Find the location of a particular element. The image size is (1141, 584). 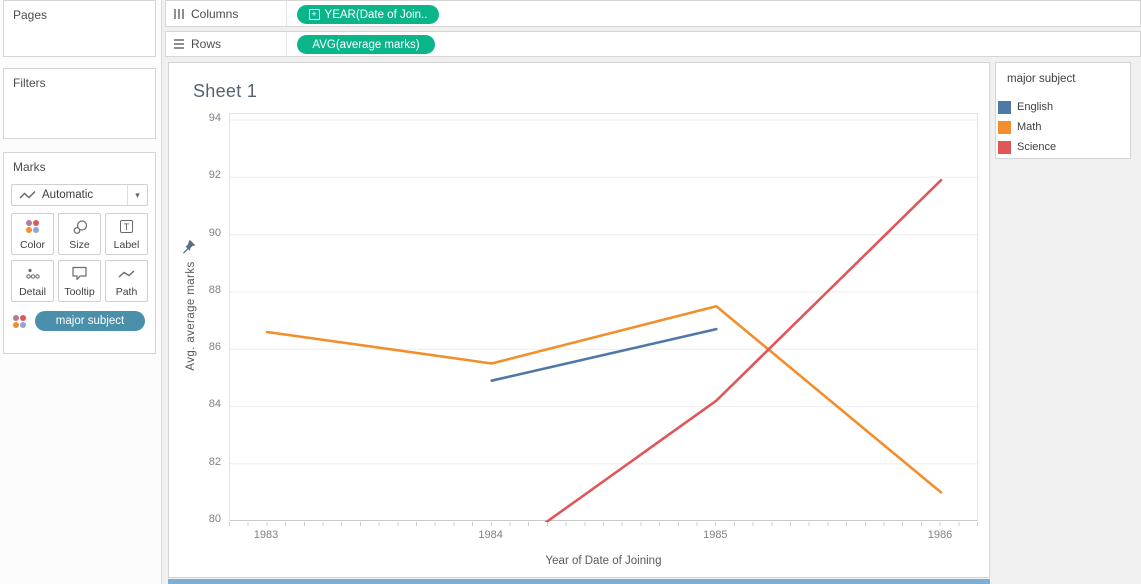

y-tick-label: 86 is located at coordinates (214, 347).